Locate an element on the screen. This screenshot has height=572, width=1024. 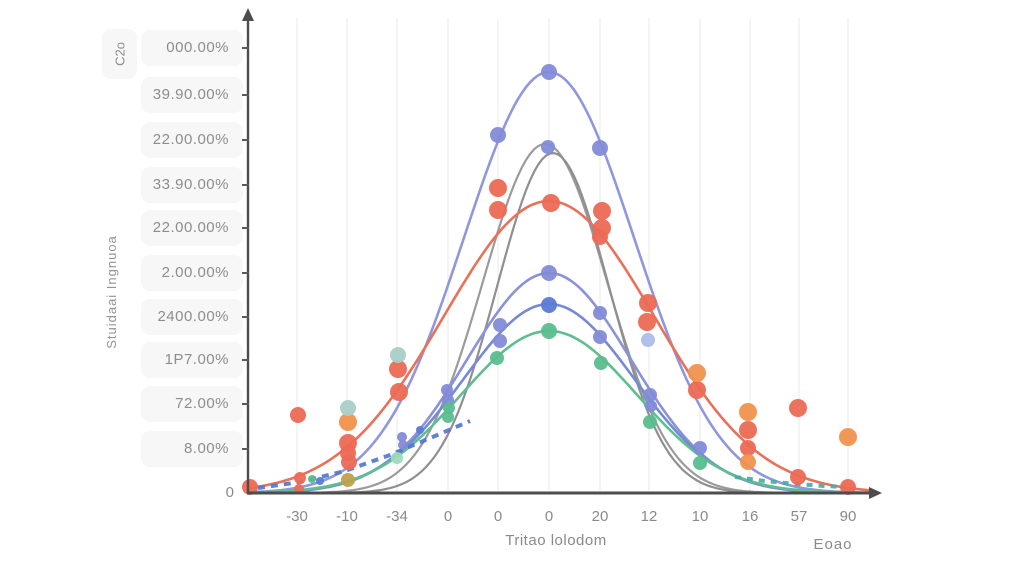
y-axis-arrow is located at coordinates (248, 14).